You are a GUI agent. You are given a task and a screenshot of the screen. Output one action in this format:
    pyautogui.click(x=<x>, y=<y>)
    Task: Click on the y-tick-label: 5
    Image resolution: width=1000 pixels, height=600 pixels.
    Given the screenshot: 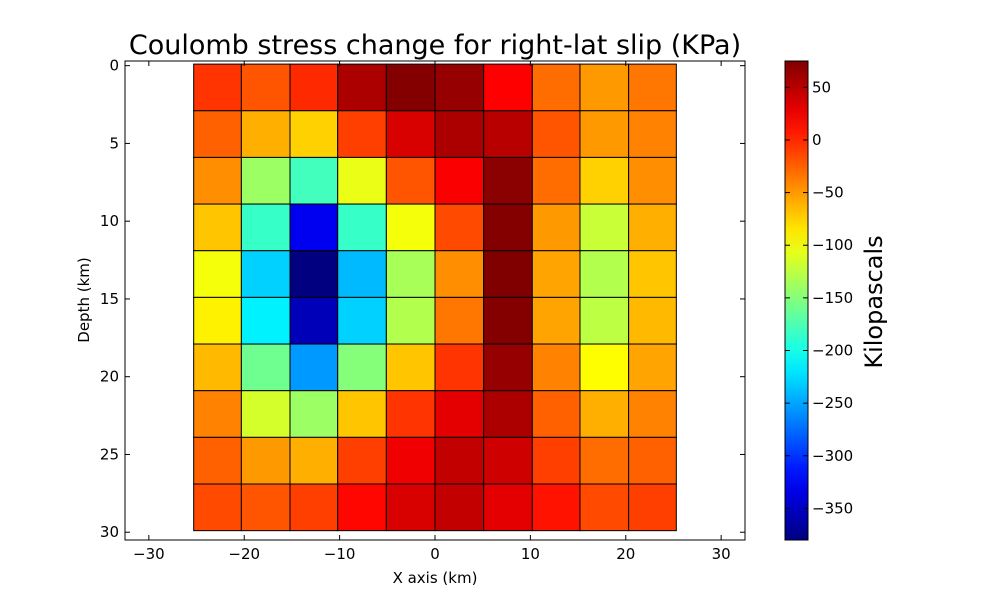 What is the action you would take?
    pyautogui.click(x=114, y=143)
    